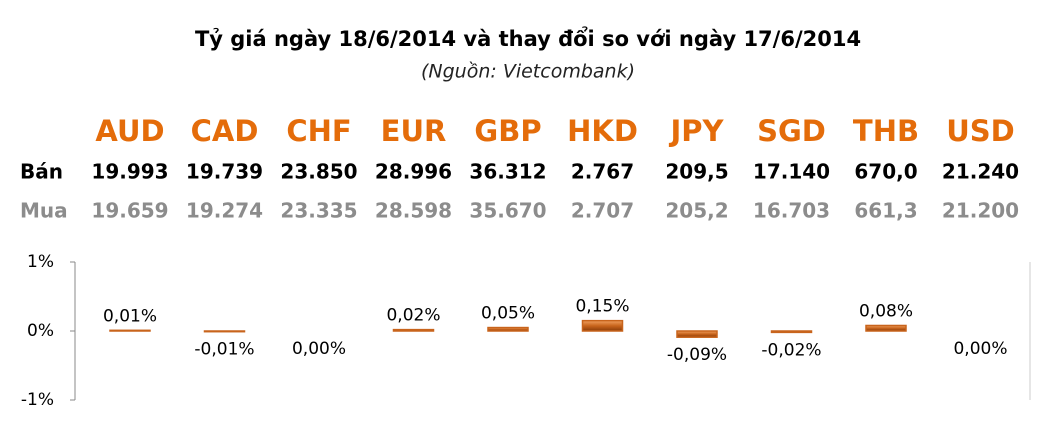 The width and height of the screenshot is (1057, 435). I want to click on rate-cell: 28.996, so click(413, 172).